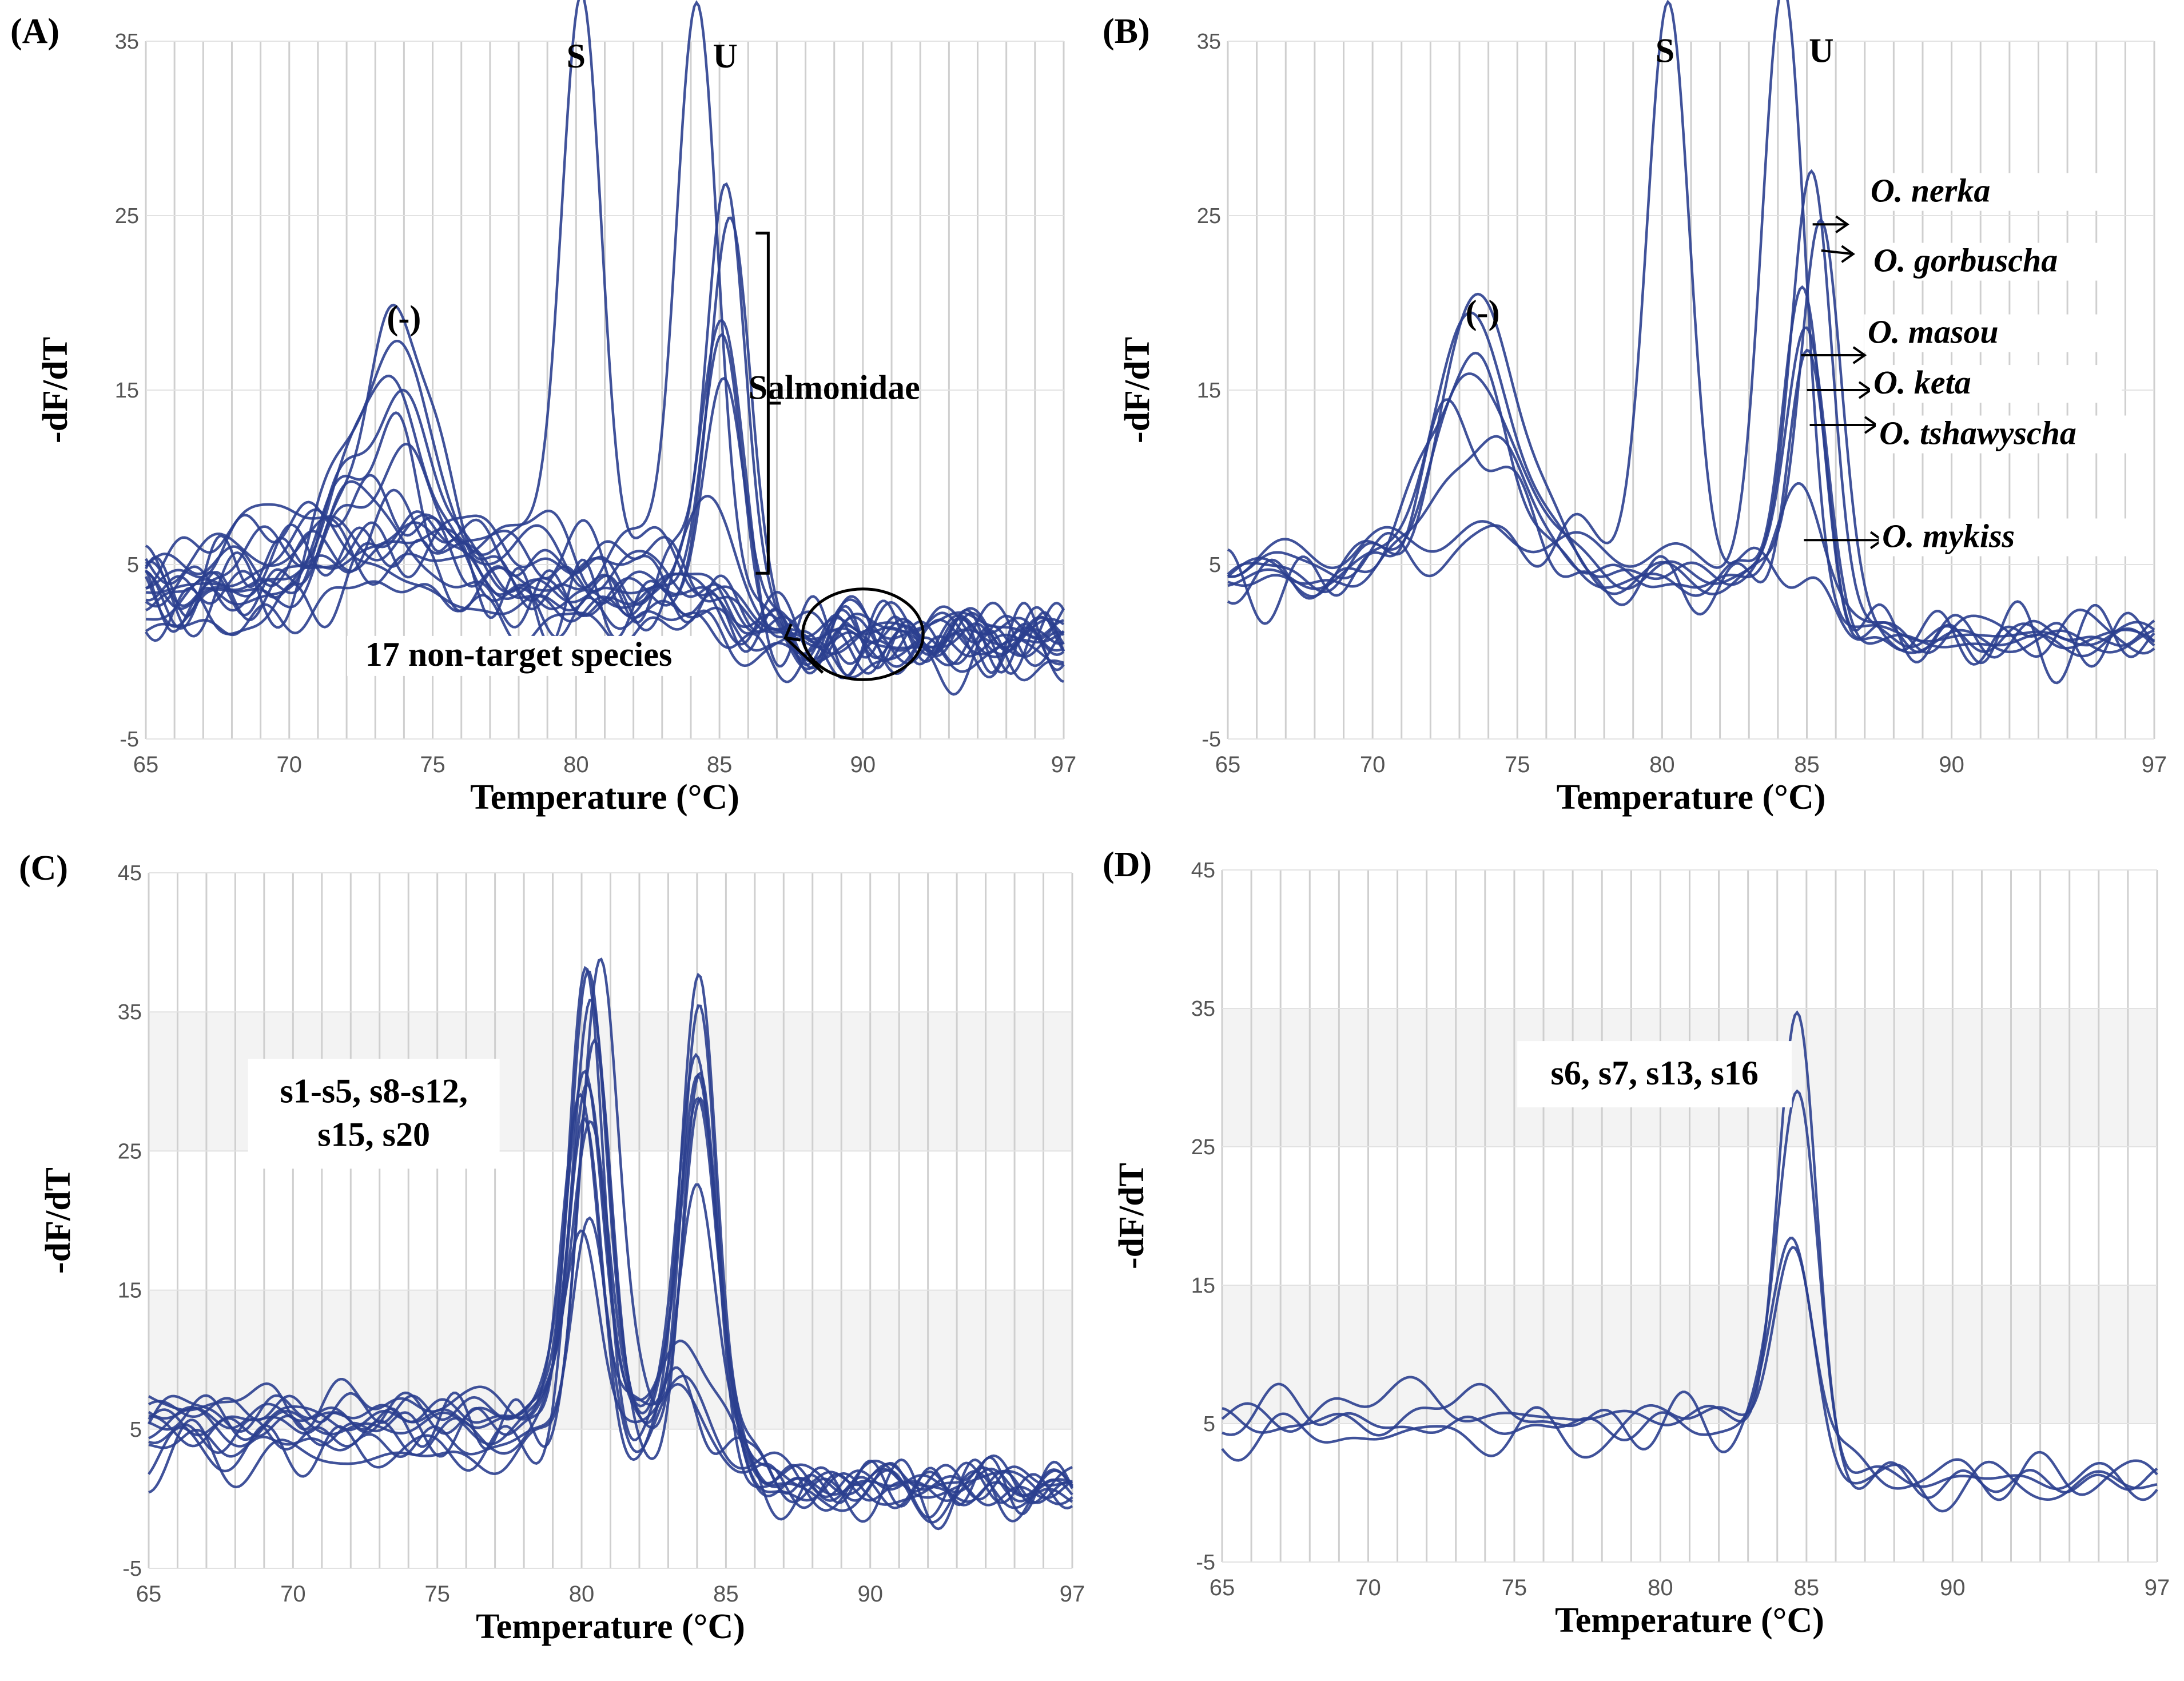  I want to click on series-line-s13, so click(1690, 1369).